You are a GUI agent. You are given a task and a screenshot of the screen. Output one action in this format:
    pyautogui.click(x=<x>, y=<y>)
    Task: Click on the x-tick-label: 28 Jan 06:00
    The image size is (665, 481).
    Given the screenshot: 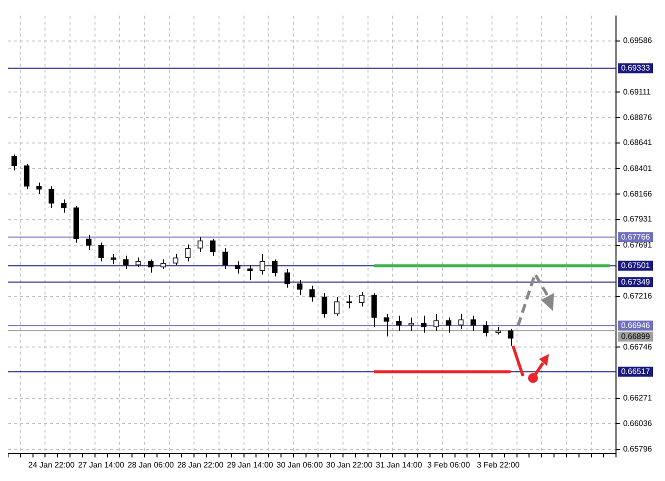 What is the action you would take?
    pyautogui.click(x=151, y=465)
    